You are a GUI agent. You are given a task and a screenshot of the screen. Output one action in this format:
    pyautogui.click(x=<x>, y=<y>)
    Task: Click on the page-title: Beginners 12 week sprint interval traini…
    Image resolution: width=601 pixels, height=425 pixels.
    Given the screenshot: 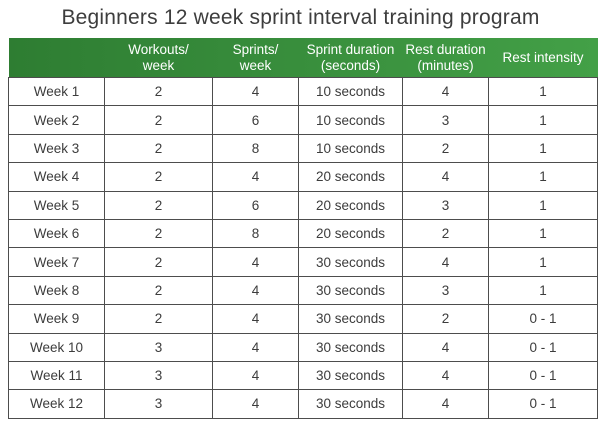 What is the action you would take?
    pyautogui.click(x=300, y=17)
    